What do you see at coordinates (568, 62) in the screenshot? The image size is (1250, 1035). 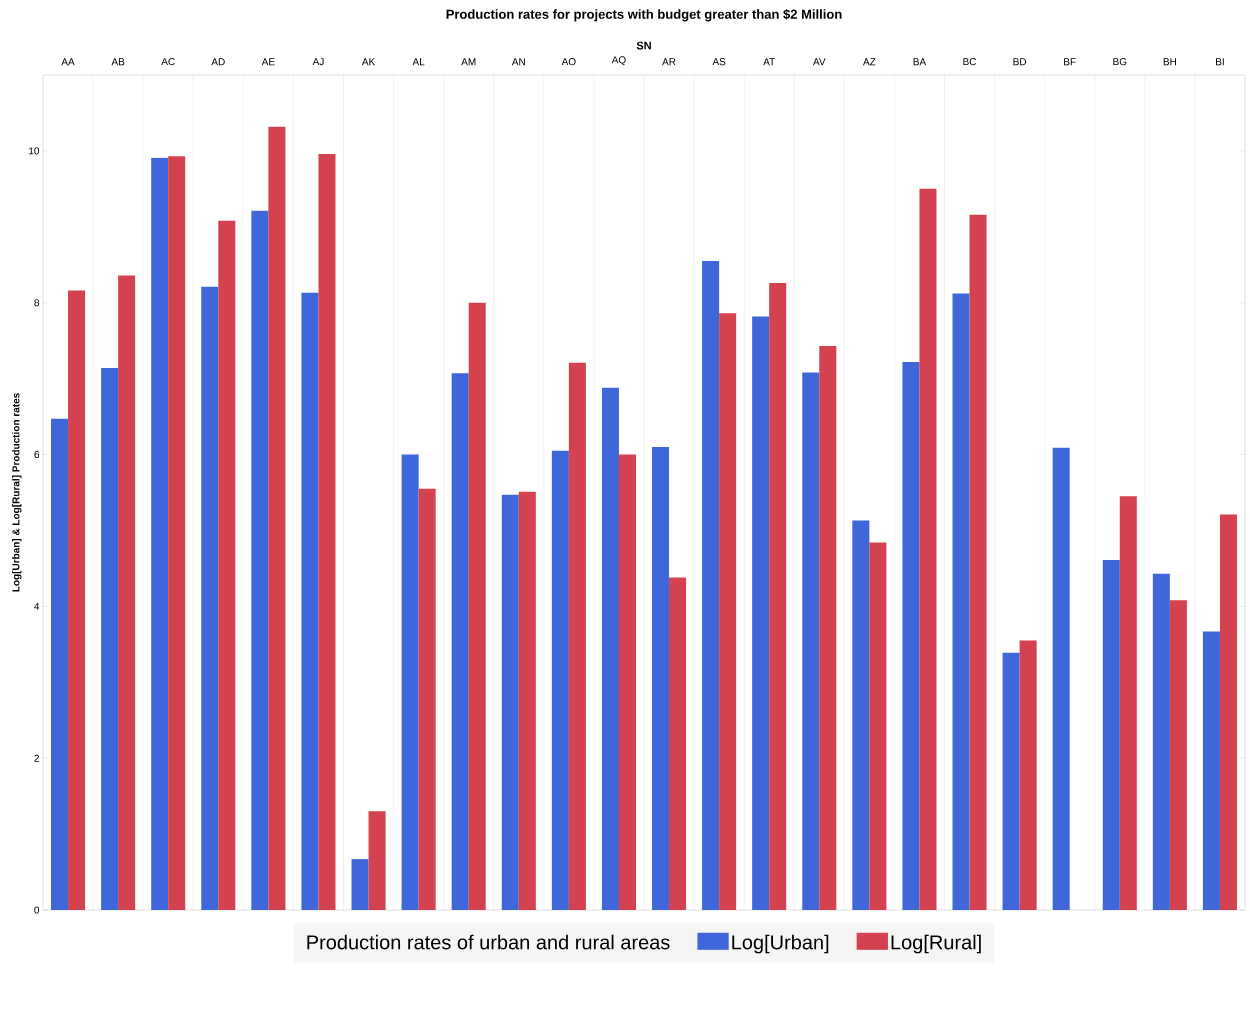 I see `x-tick-label: AO` at bounding box center [568, 62].